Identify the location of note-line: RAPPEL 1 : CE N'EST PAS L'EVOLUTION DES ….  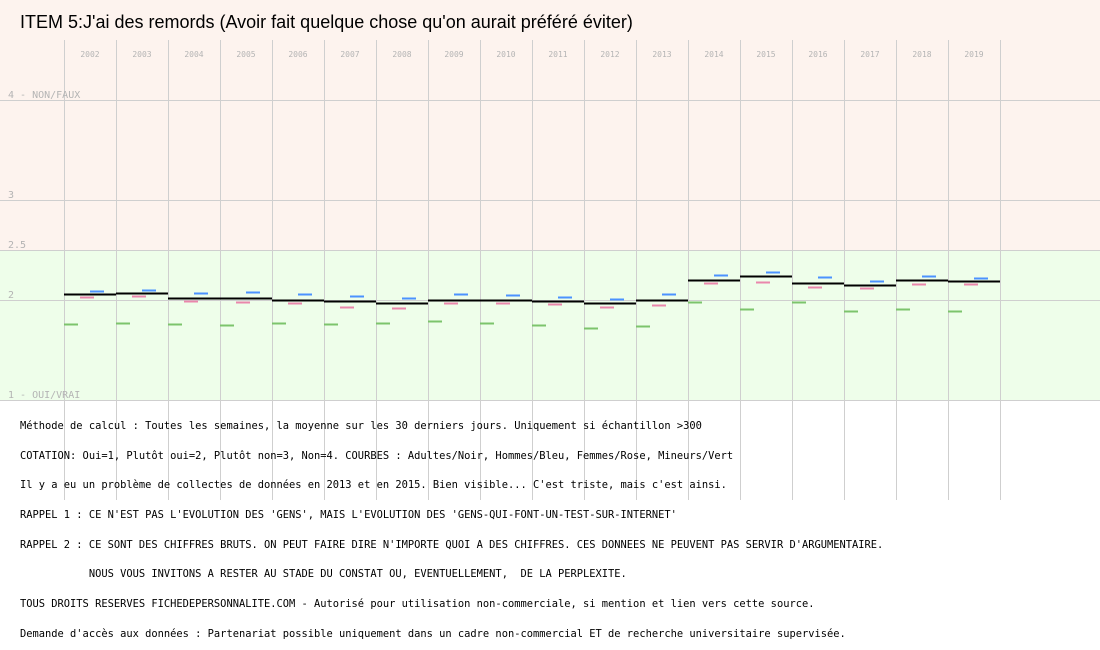
(348, 514).